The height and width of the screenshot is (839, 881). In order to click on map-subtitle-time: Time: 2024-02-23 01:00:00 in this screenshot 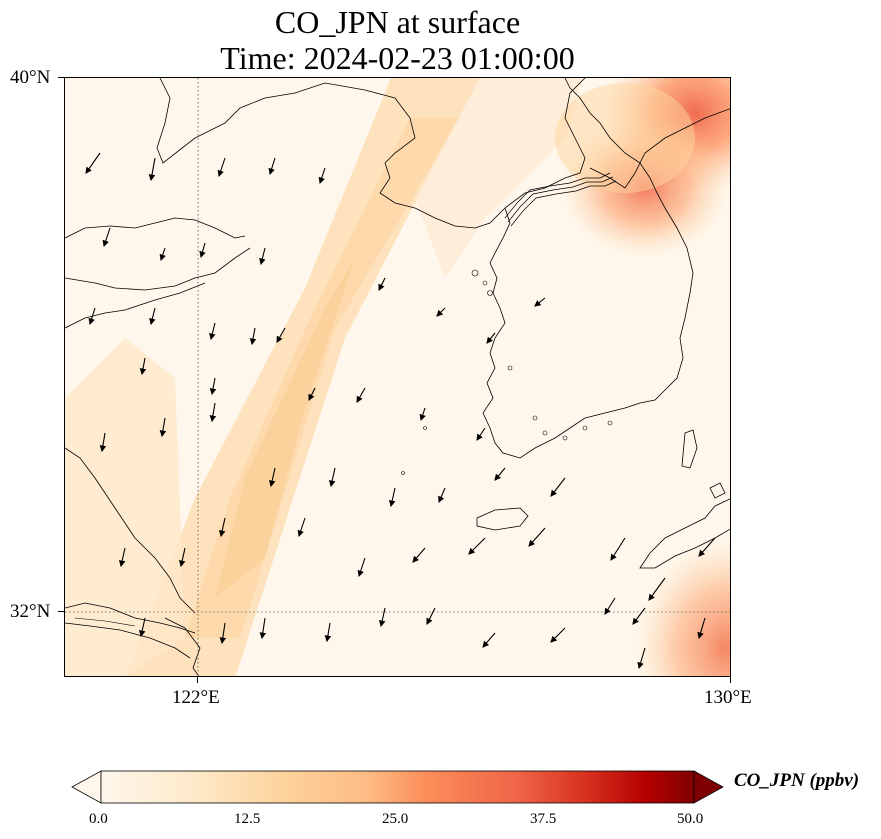, I will do `click(397, 58)`.